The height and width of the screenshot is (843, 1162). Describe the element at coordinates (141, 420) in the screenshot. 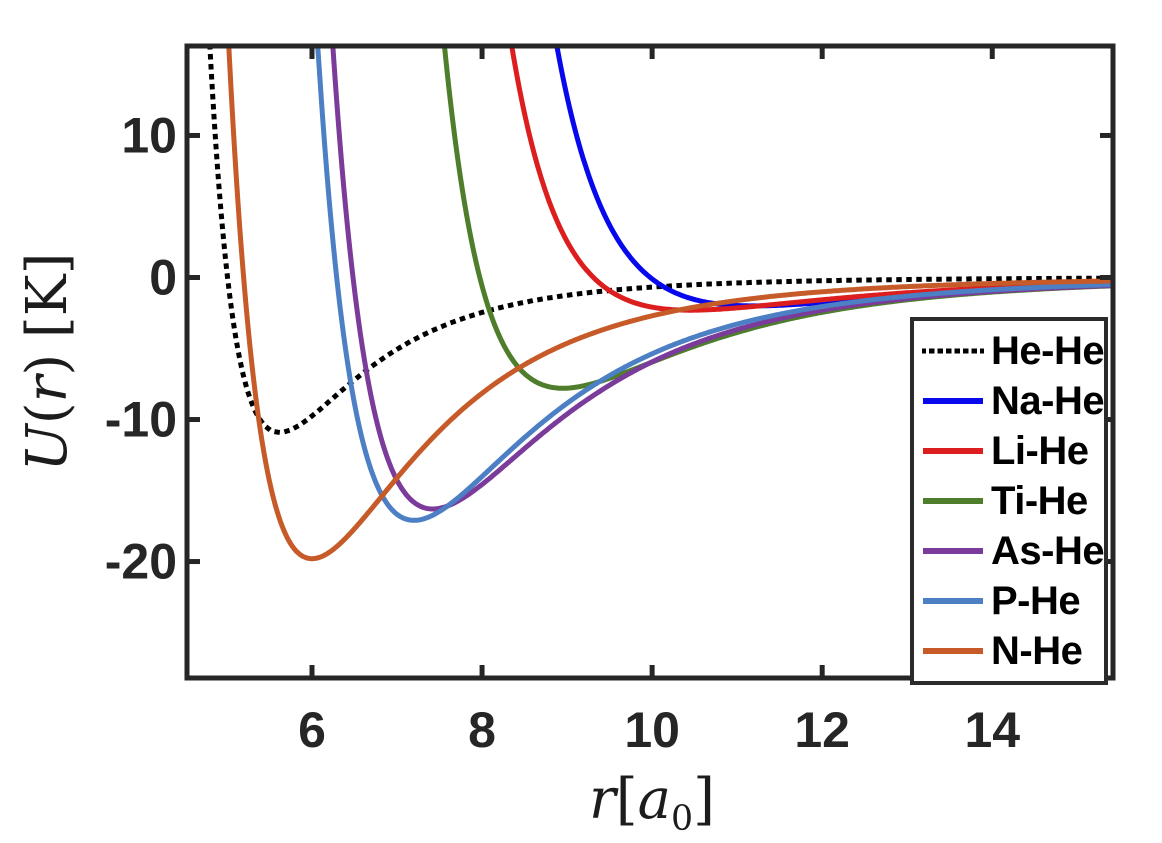

I see `y-tick-label: -10` at that location.